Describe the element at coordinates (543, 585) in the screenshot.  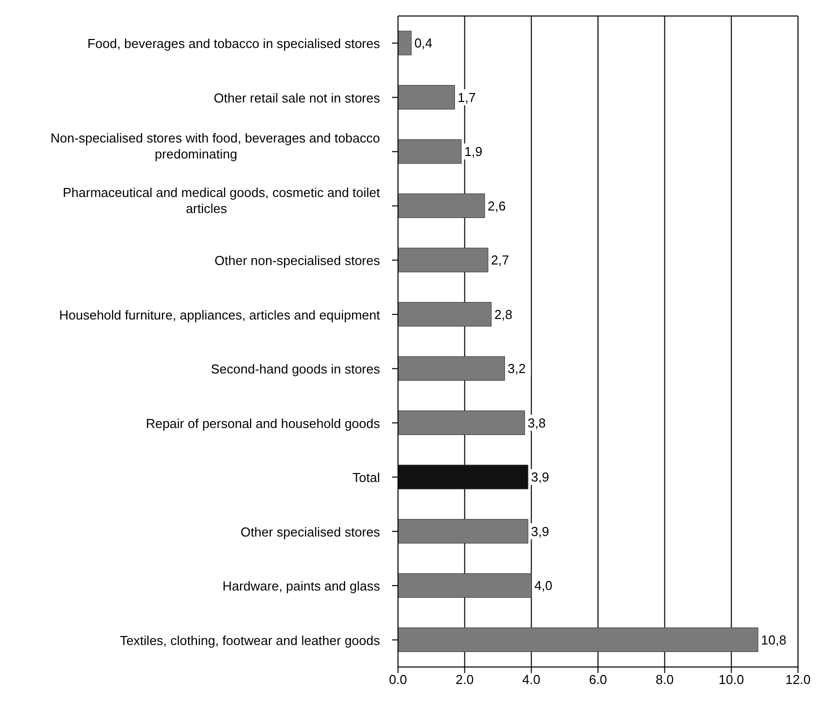
I see `data-label: 4,0` at that location.